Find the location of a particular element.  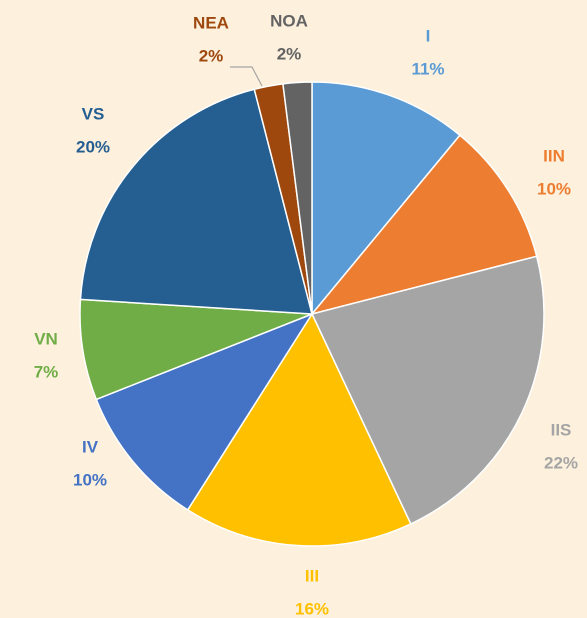

slice-label: IIN is located at coordinates (554, 155).